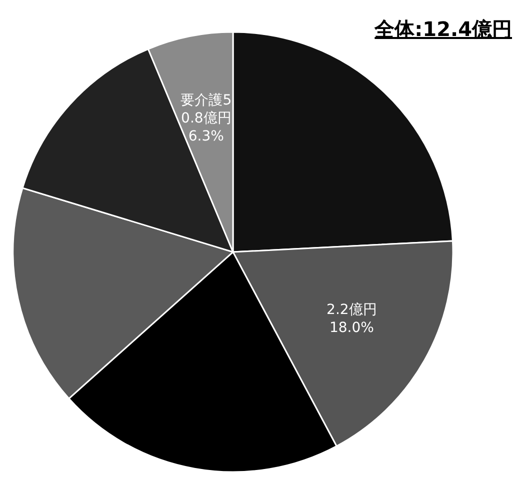 This screenshot has width=530, height=501. Describe the element at coordinates (351, 319) in the screenshot. I see `data-label: 2.2億円 18.0%` at that location.